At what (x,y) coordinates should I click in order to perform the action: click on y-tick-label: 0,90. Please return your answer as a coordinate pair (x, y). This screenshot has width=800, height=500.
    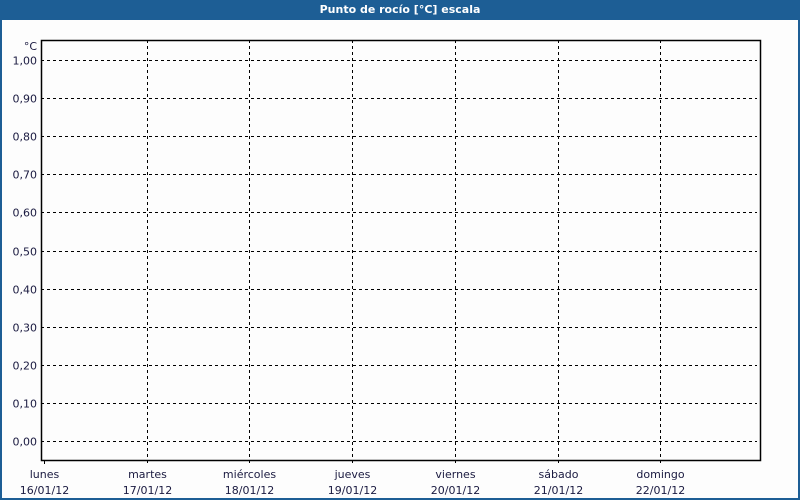
    Looking at the image, I should click on (25, 99).